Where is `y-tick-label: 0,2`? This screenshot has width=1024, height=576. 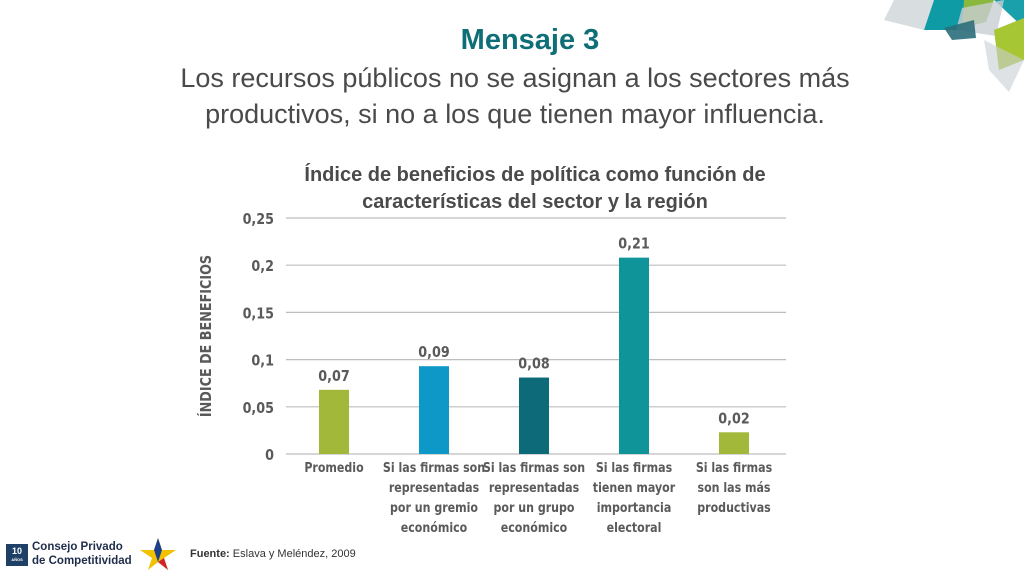
y-tick-label: 0,2 is located at coordinates (262, 266).